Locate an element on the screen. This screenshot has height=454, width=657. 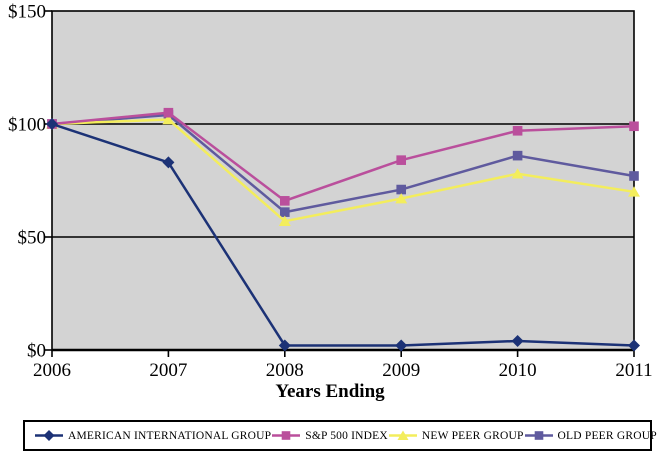
y-axis-tick-label: $100 is located at coordinates (27, 125).